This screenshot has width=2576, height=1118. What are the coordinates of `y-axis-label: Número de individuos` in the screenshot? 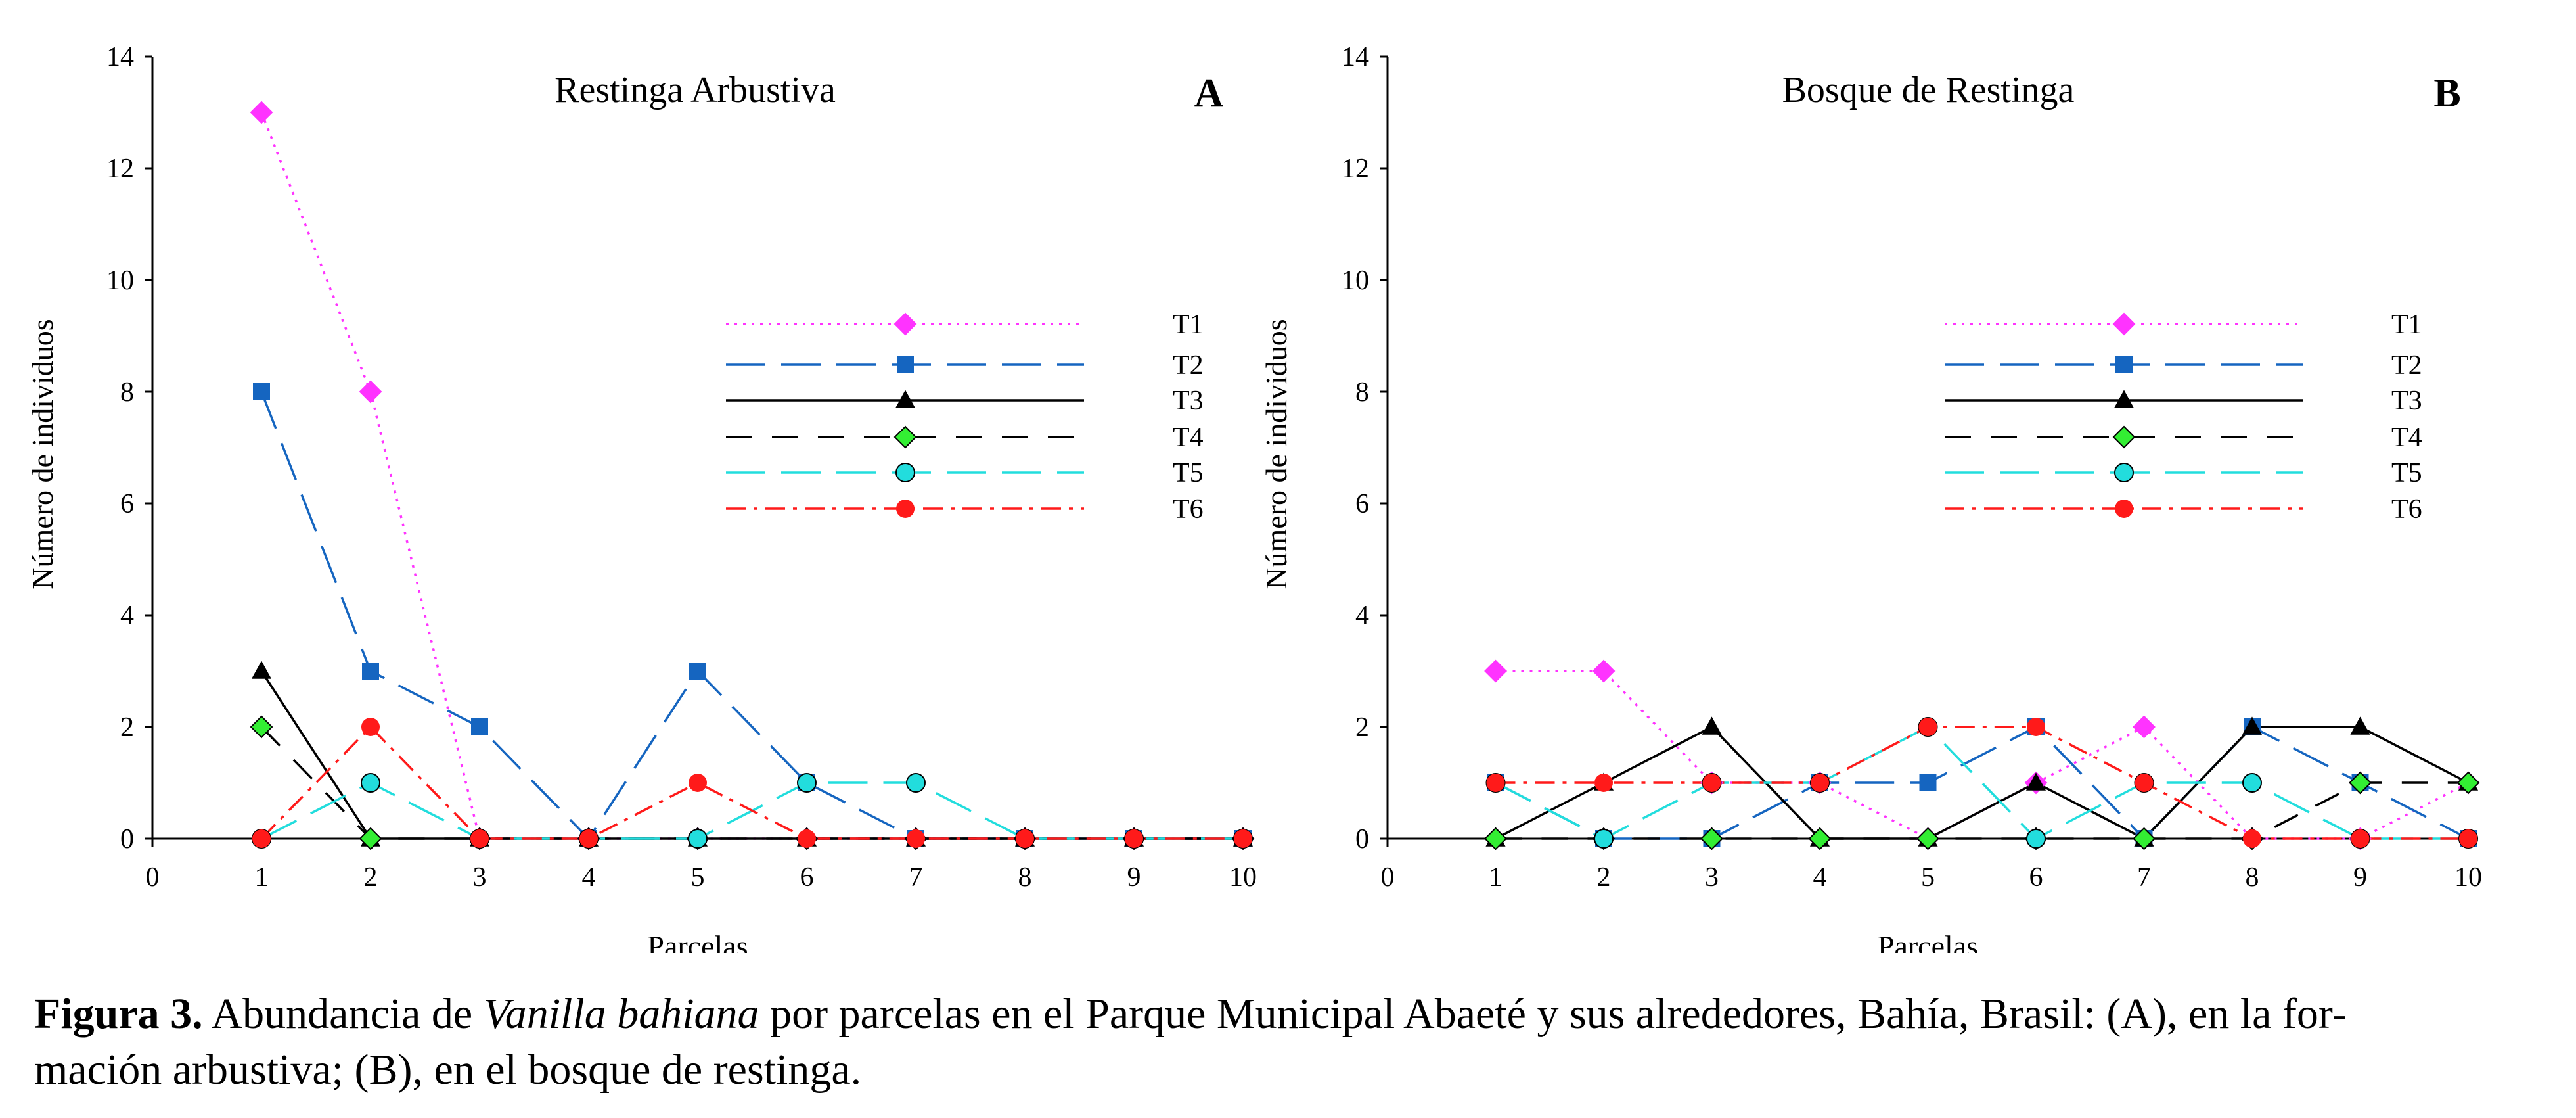 It's located at (42, 454).